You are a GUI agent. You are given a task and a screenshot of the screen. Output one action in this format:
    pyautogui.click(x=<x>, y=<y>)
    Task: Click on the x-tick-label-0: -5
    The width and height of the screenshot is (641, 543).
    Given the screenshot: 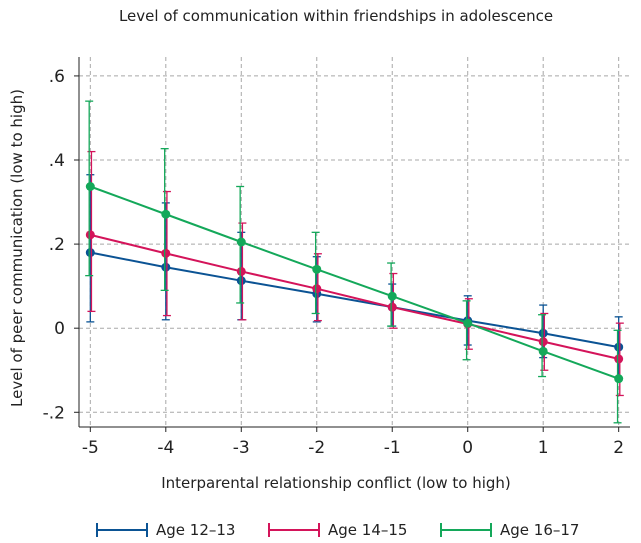 What is the action you would take?
    pyautogui.click(x=90, y=448)
    